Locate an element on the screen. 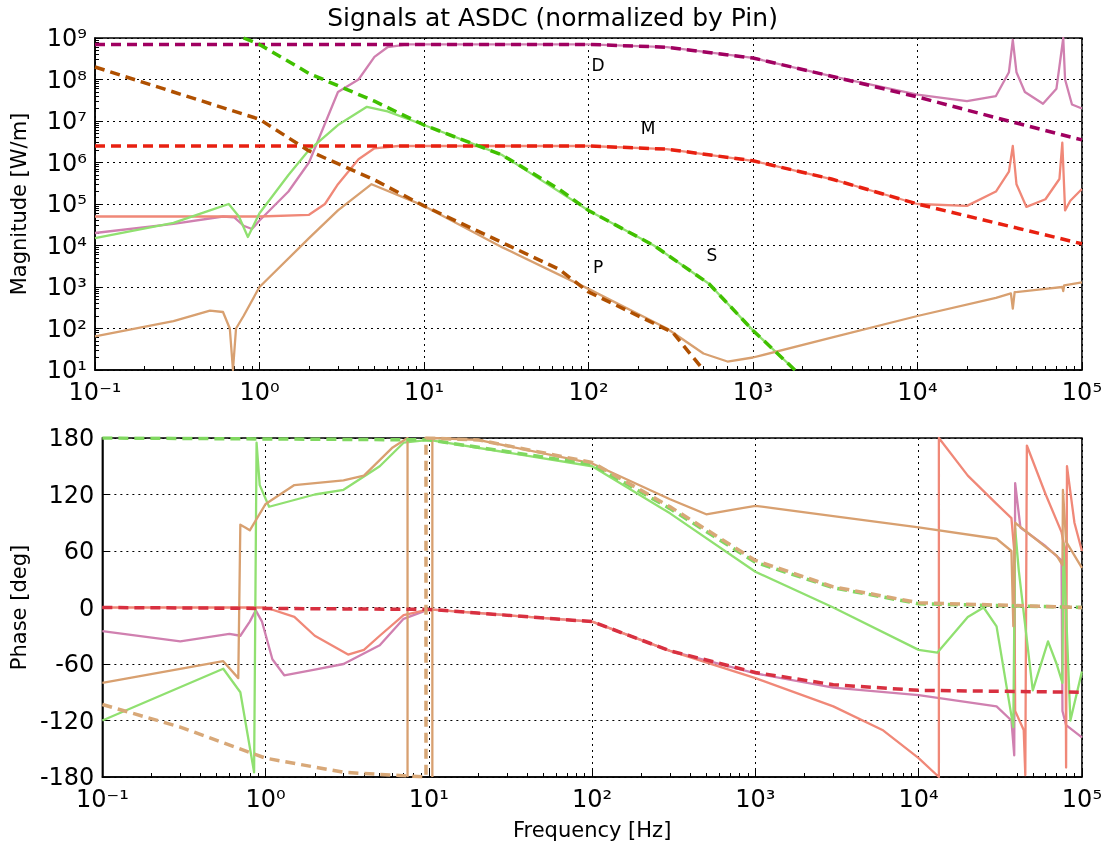 The image size is (1105, 850). y-tick-label: 60 is located at coordinates (79, 551).